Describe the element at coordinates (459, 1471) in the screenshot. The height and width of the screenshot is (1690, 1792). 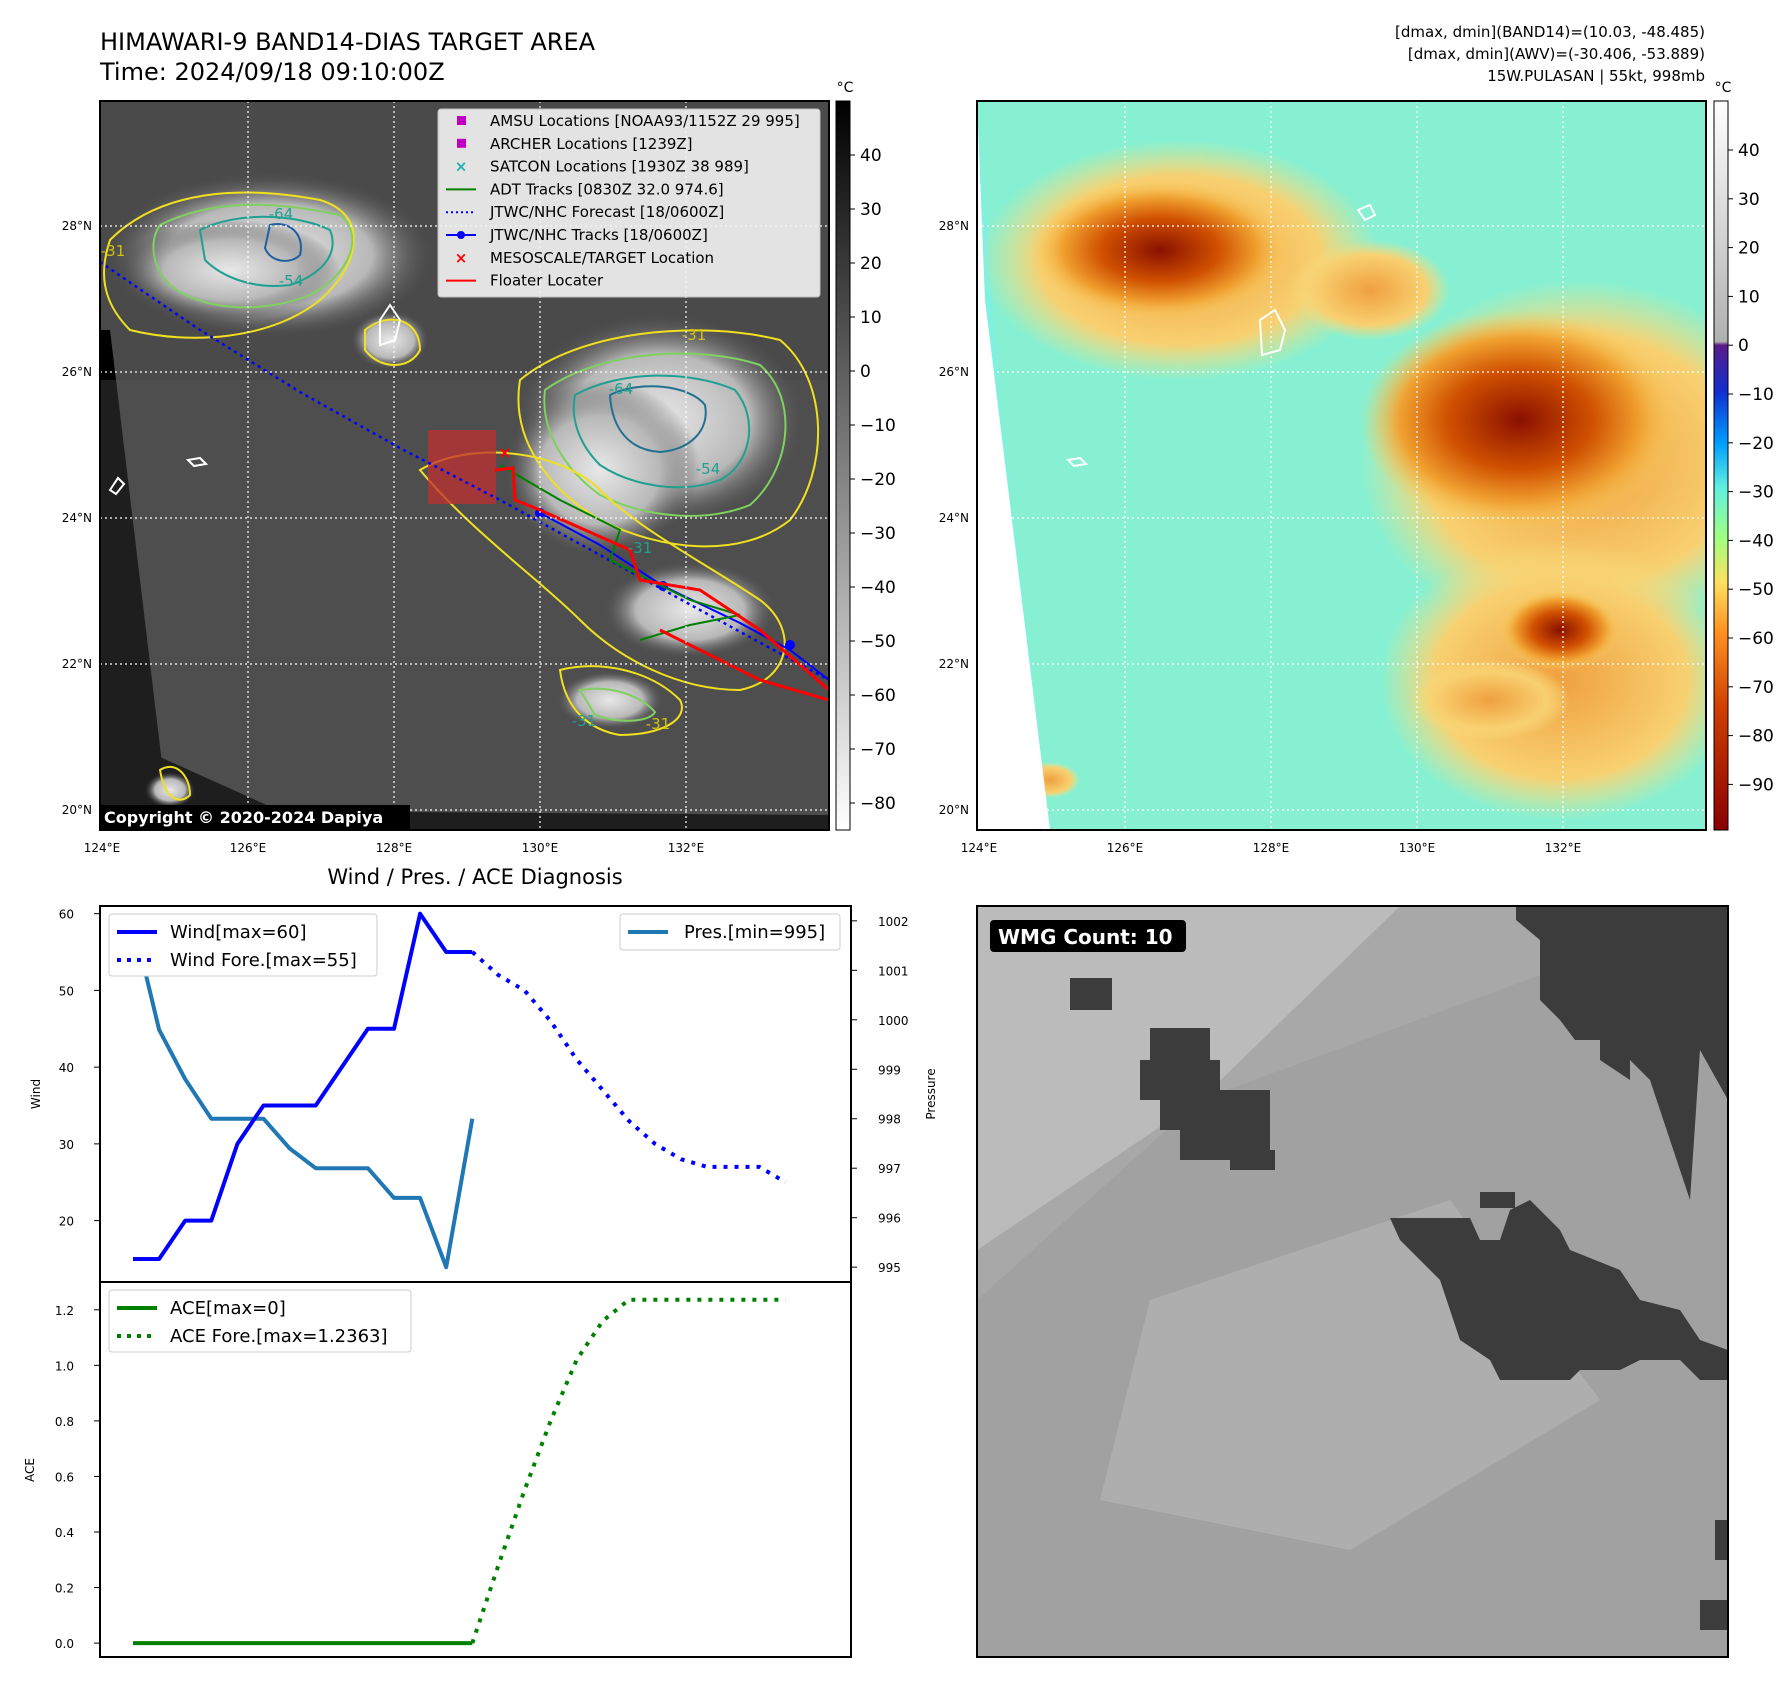
I see `ace-series` at that location.